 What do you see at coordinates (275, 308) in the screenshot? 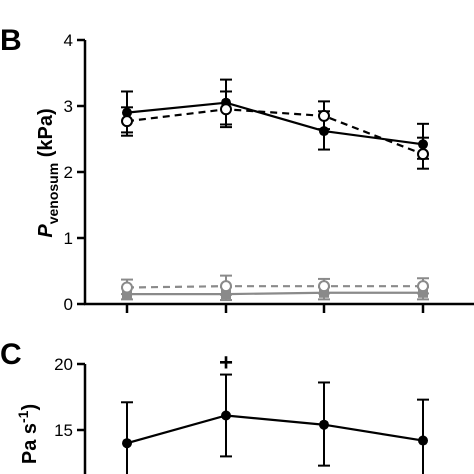
I see `x-ticks-b` at bounding box center [275, 308].